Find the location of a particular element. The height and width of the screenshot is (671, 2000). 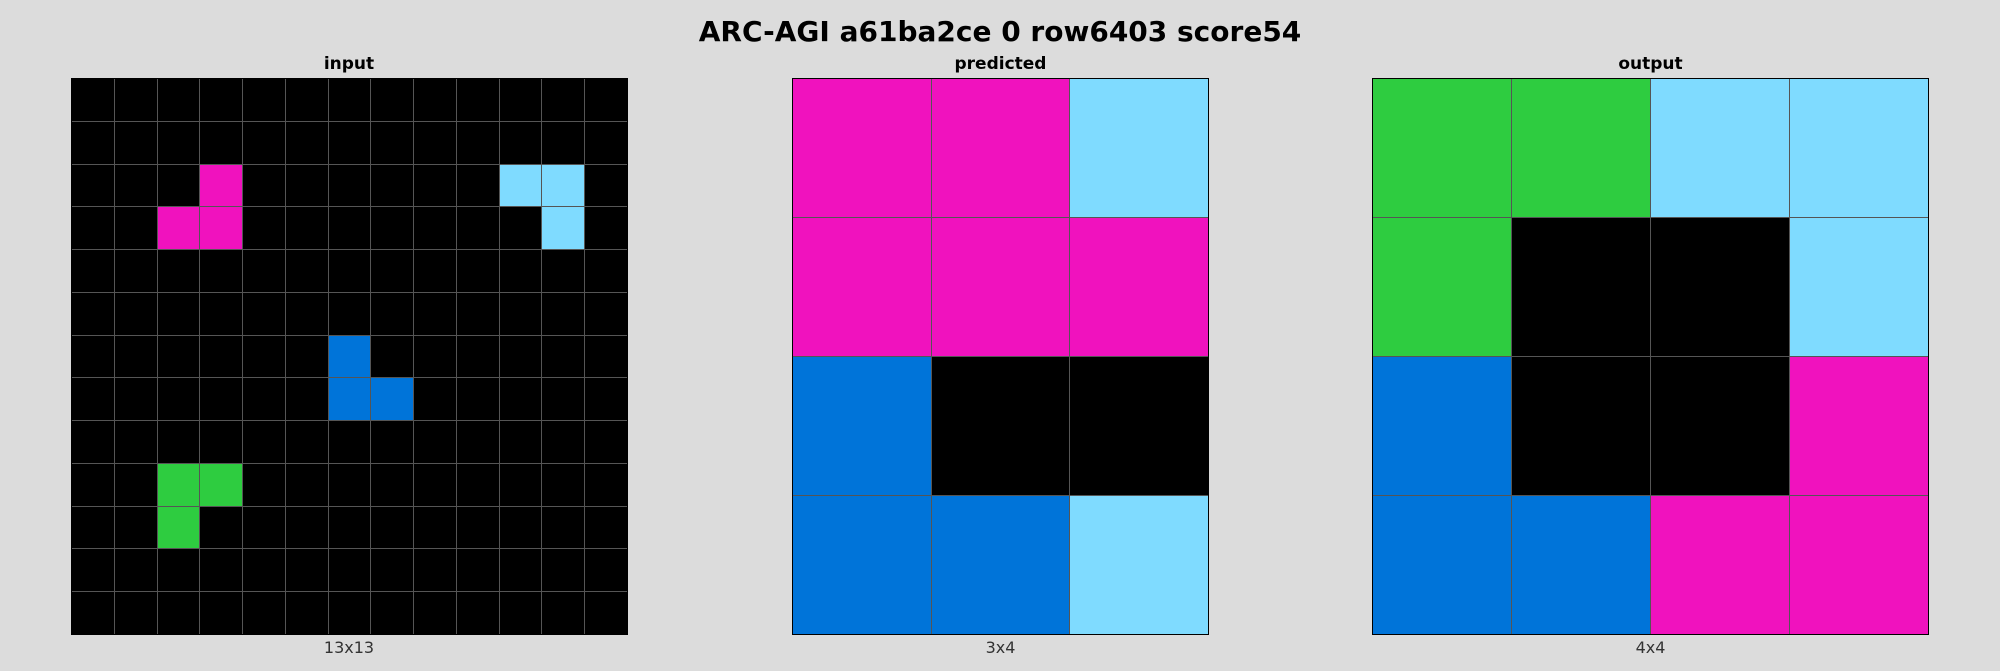

figure-title: ARC-AGI a61ba2ce 0 row6403 score54 is located at coordinates (1000, 31).